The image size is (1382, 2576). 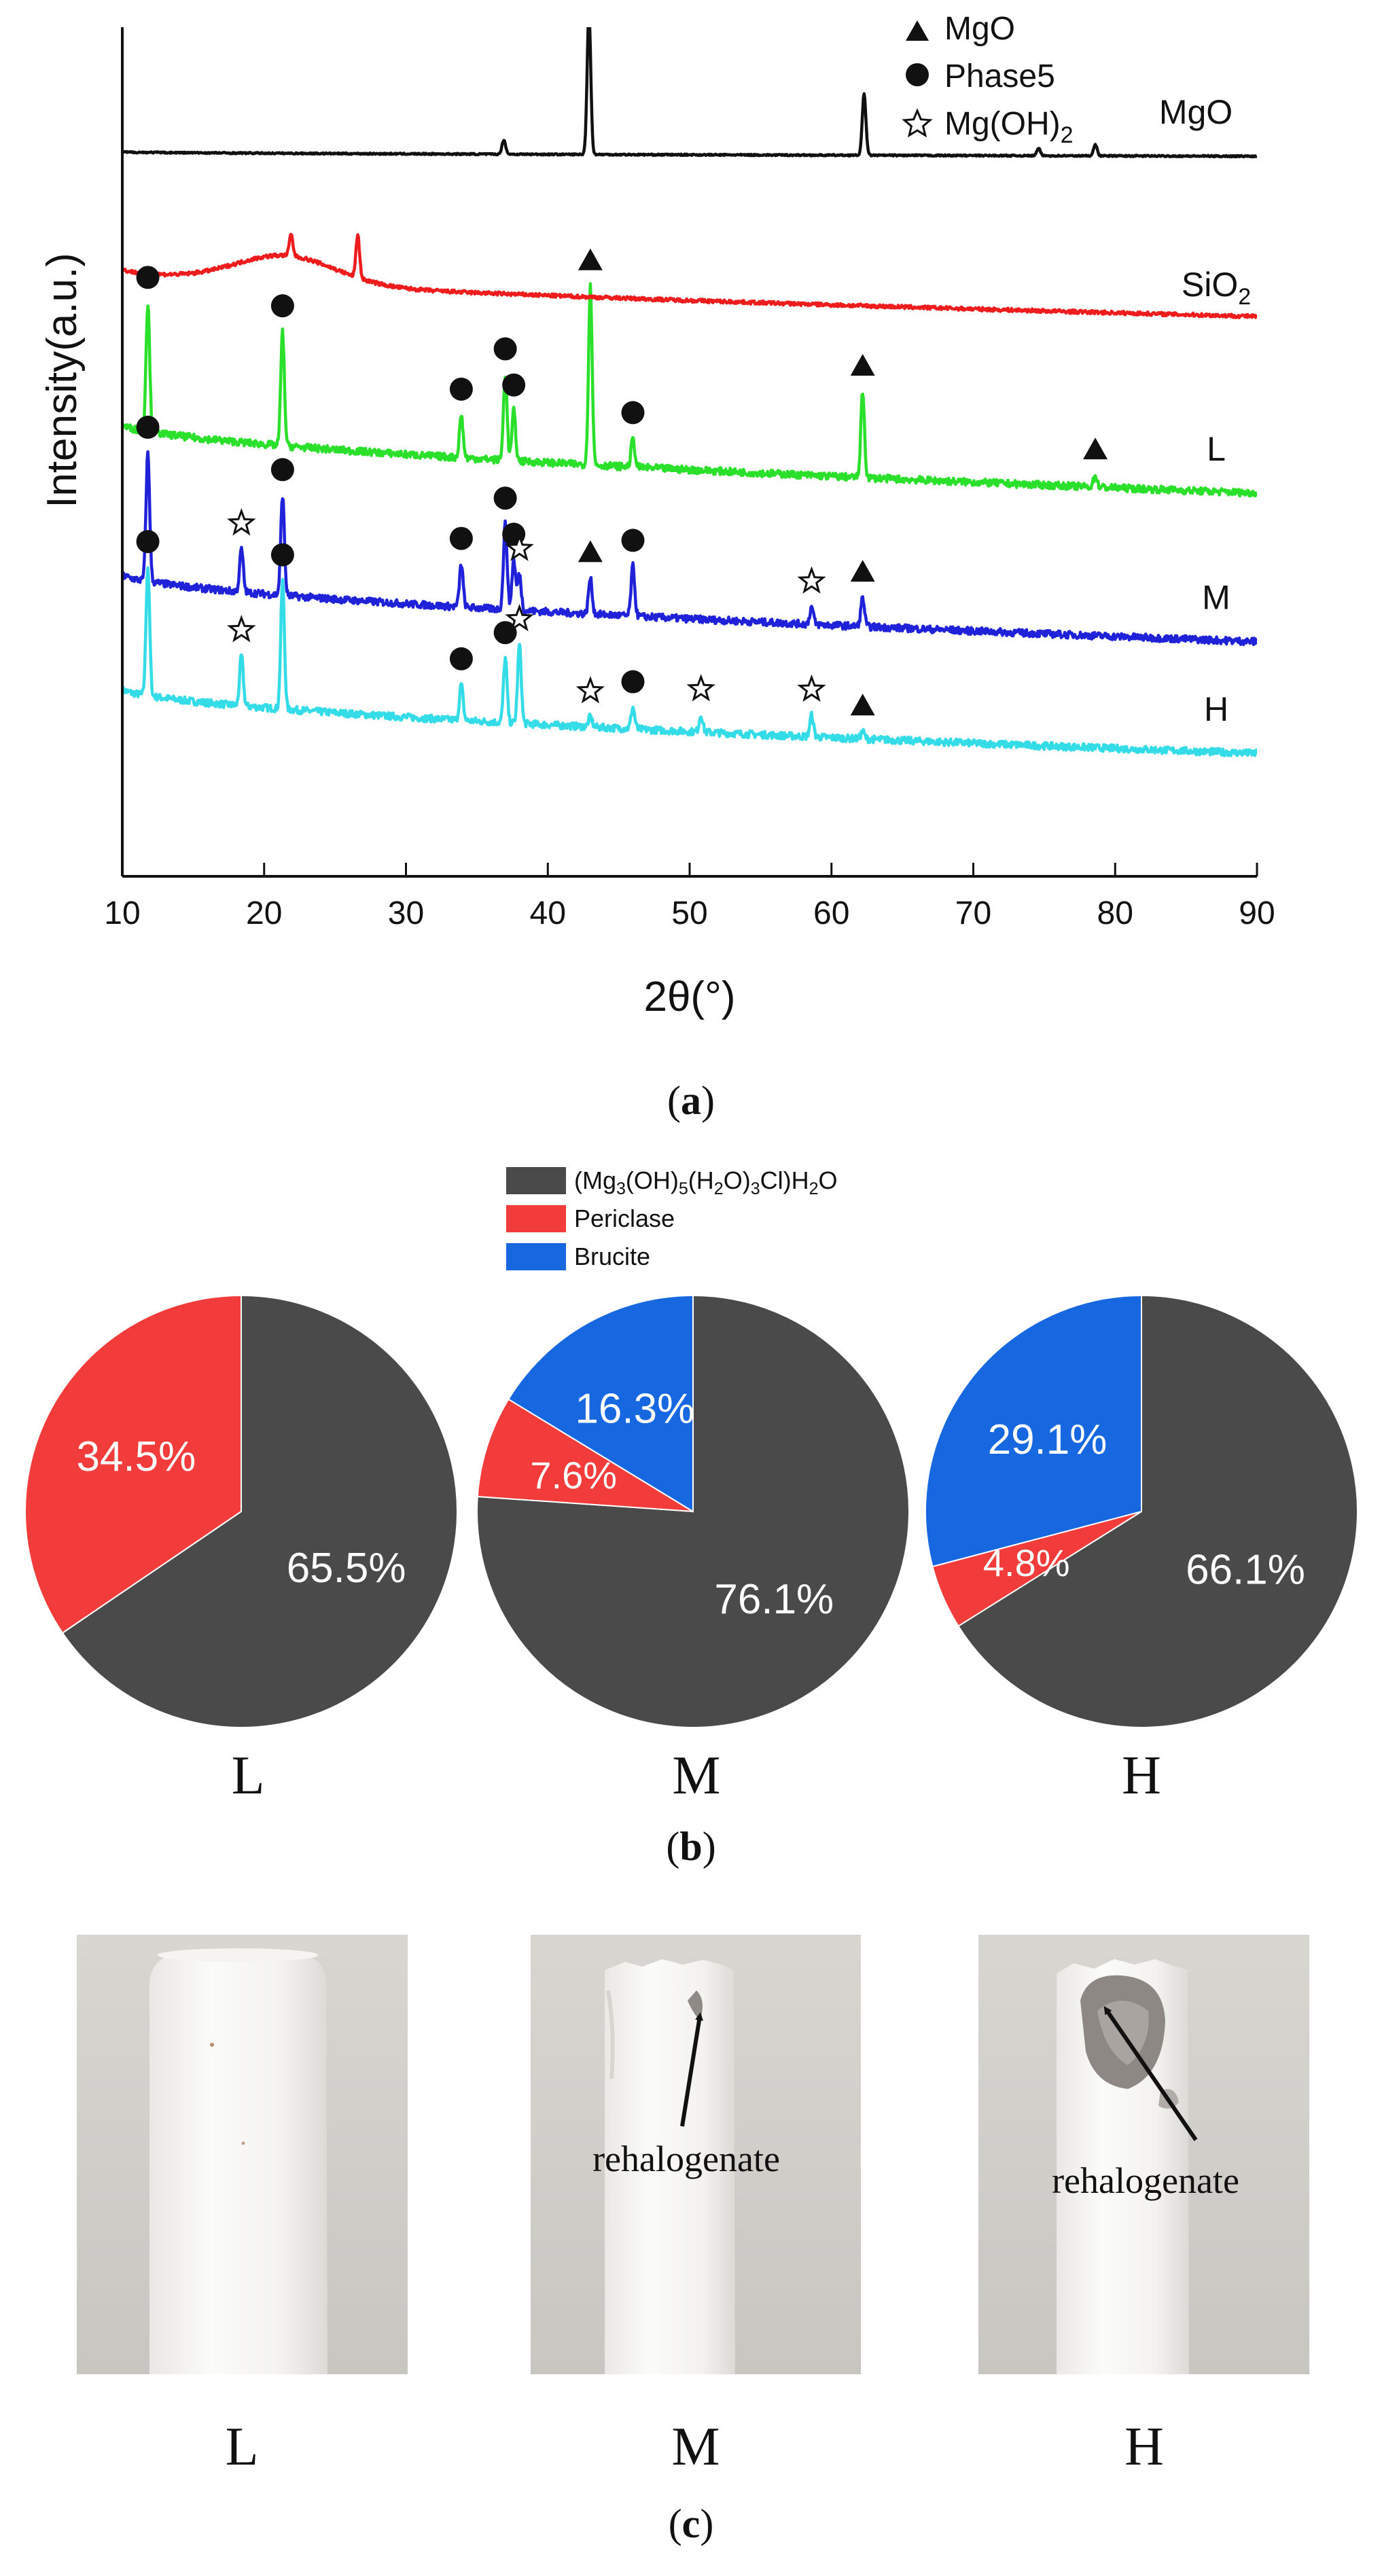 What do you see at coordinates (689, 997) in the screenshot?
I see `x-axis-label: 2θ(°)` at bounding box center [689, 997].